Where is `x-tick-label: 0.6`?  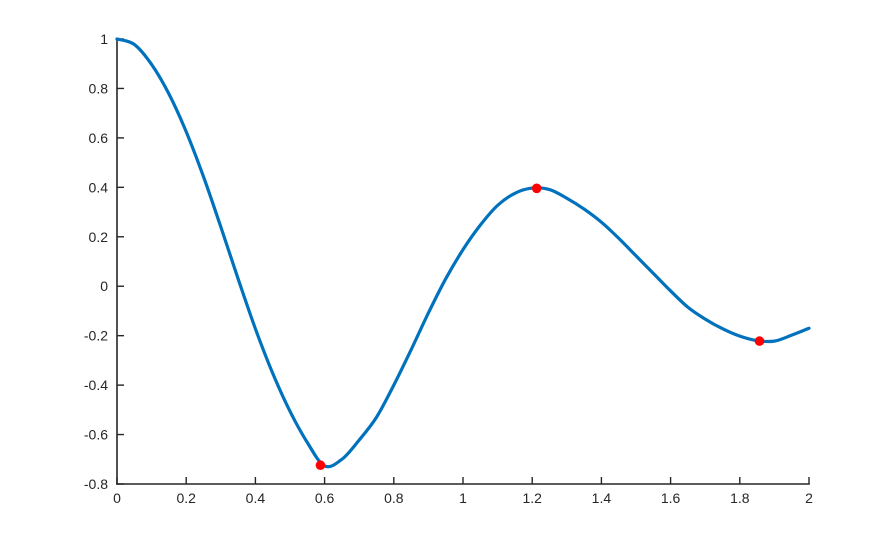
x-tick-label: 0.6 is located at coordinates (325, 498).